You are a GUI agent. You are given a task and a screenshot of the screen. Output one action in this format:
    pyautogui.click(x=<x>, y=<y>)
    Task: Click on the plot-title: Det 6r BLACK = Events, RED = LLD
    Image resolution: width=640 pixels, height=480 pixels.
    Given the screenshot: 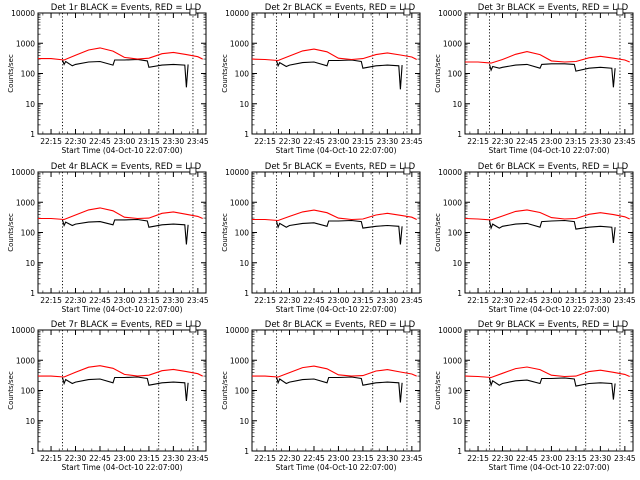 What is the action you would take?
    pyautogui.click(x=553, y=167)
    